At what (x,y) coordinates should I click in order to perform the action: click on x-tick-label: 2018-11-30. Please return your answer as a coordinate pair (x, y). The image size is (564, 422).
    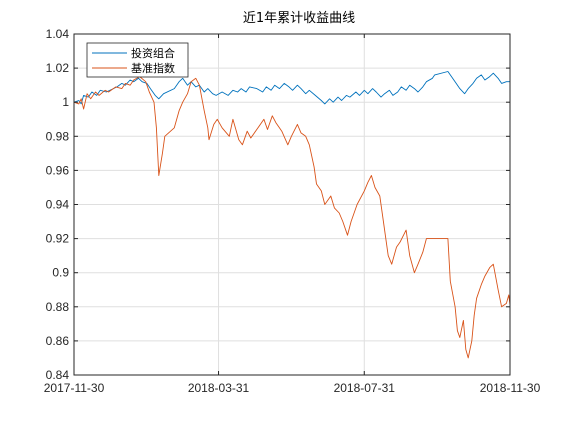
    Looking at the image, I should click on (510, 388).